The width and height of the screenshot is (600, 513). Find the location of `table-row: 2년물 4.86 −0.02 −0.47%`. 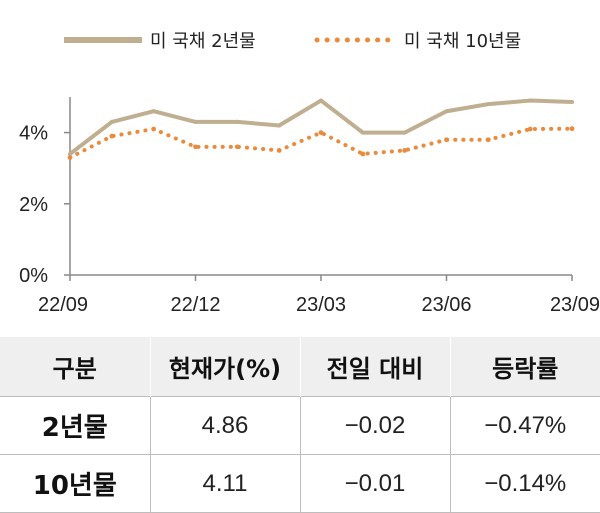

table-row: 2년물 4.86 −0.02 −0.47% is located at coordinates (300, 425).